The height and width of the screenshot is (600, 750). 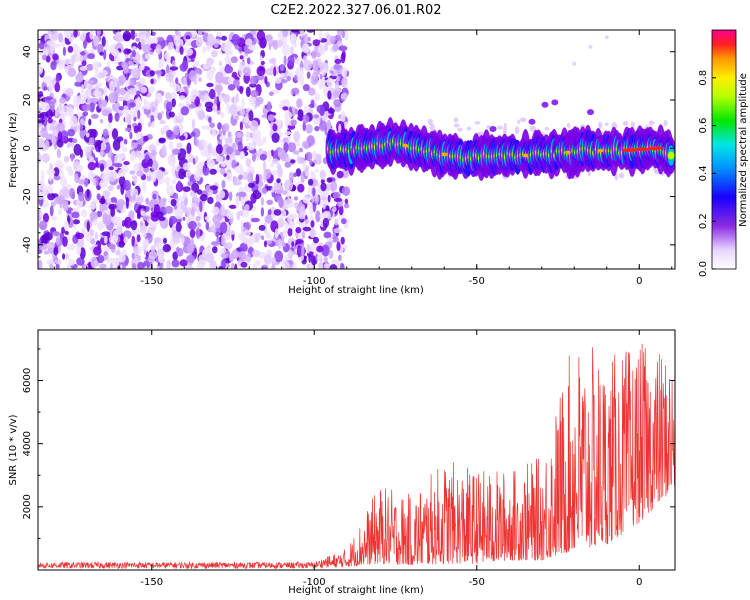 I want to click on x-tick-label: -150, so click(x=151, y=582).